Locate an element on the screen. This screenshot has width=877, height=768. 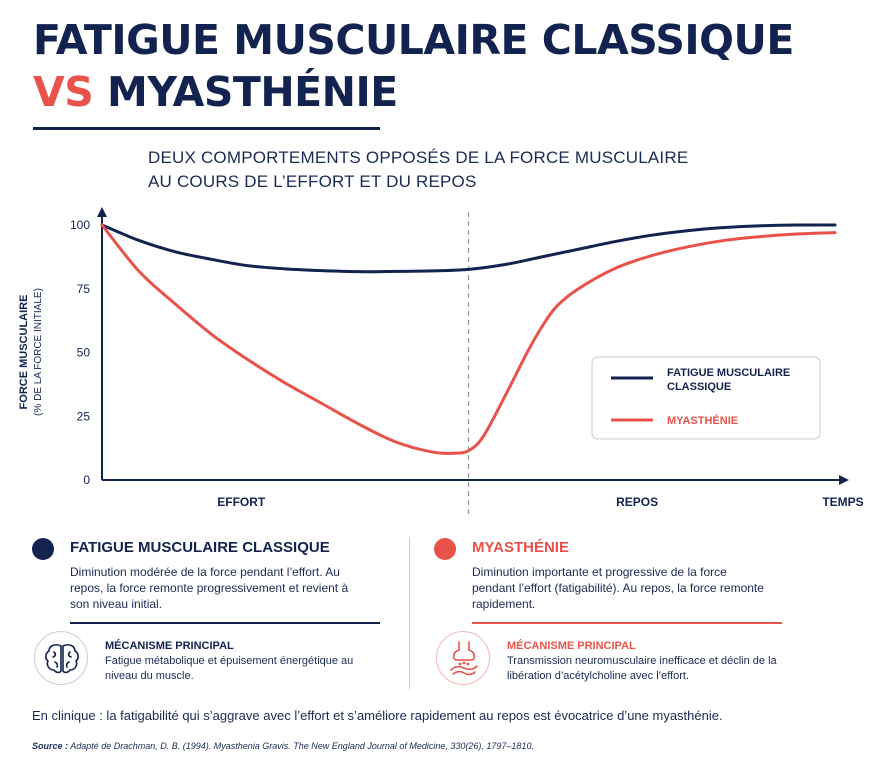
y-tick-label: 50 is located at coordinates (84, 353).